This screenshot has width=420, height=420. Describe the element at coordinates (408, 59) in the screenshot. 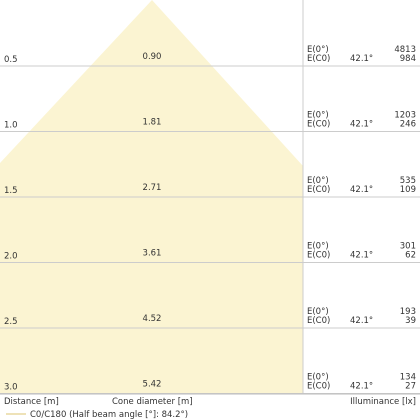

I see `ec0-value: 984` at that location.